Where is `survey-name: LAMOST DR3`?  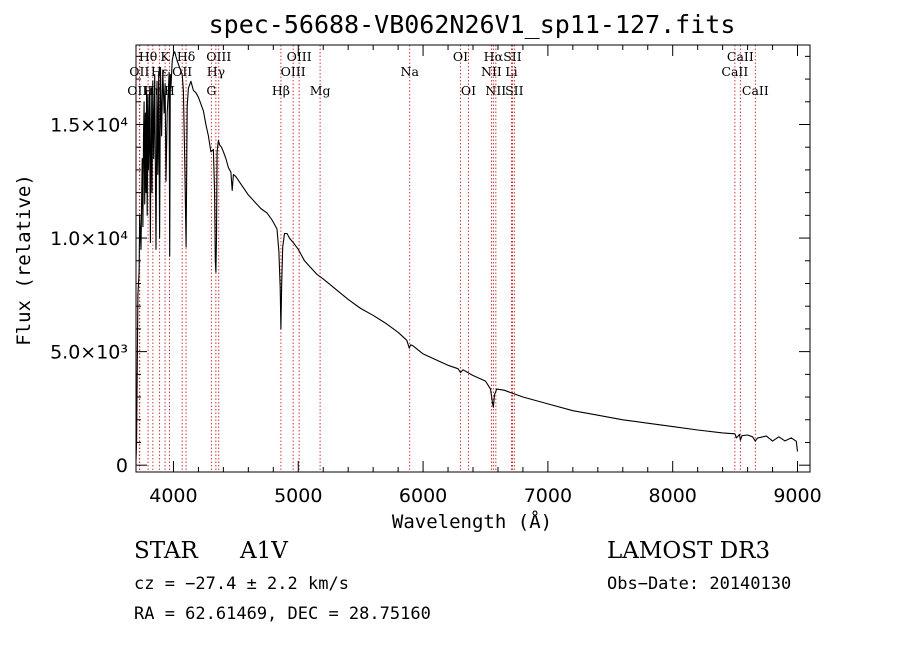 survey-name: LAMOST DR3 is located at coordinates (689, 551).